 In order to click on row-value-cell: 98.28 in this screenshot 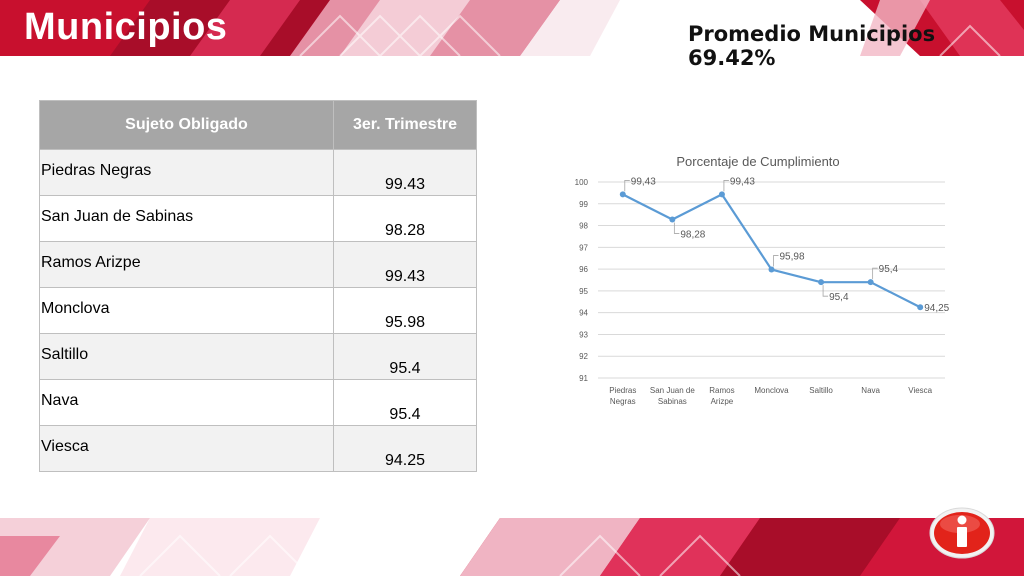, I will do `click(405, 218)`.